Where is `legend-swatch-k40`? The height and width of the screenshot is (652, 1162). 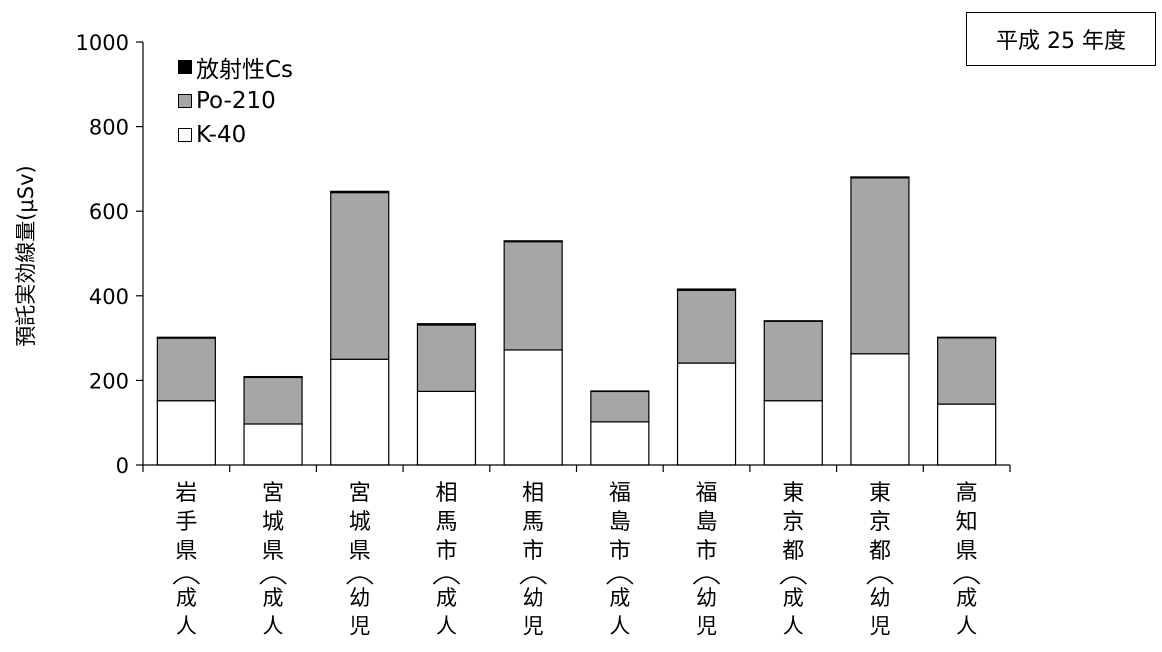 legend-swatch-k40 is located at coordinates (185, 135).